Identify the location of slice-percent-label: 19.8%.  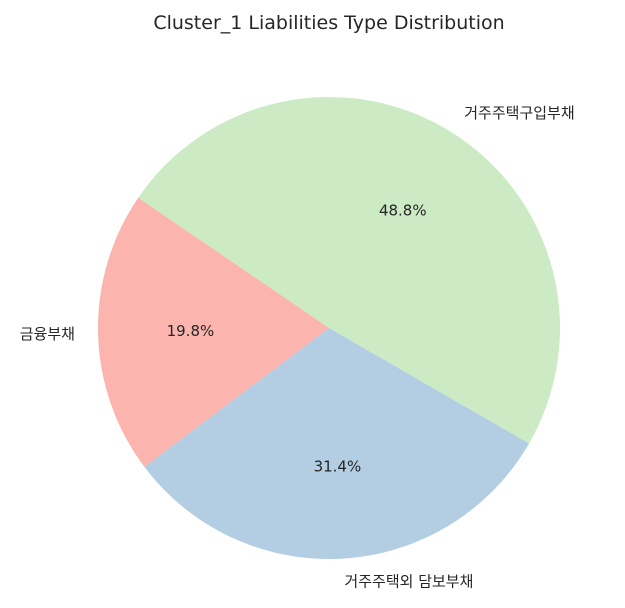
(191, 331).